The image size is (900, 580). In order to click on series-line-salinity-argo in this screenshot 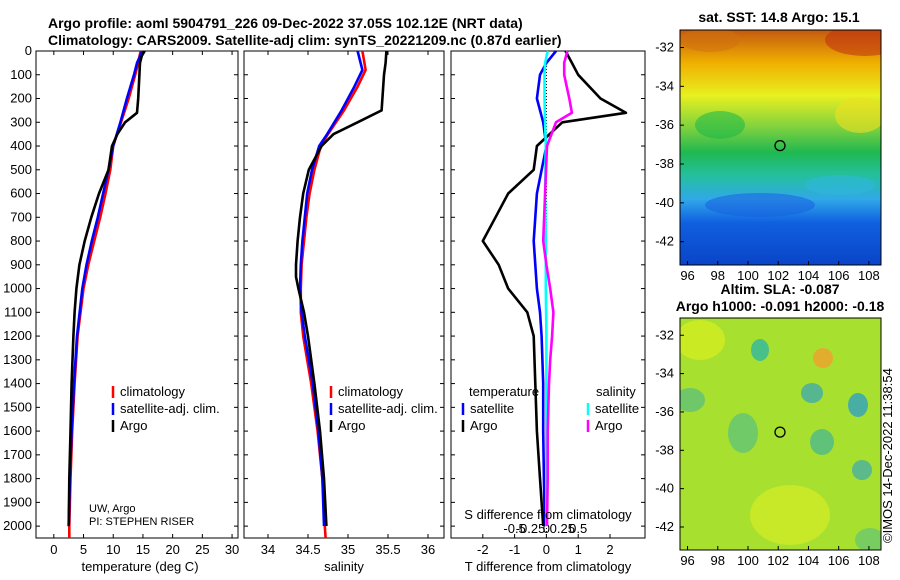, I will do `click(557, 288)`.